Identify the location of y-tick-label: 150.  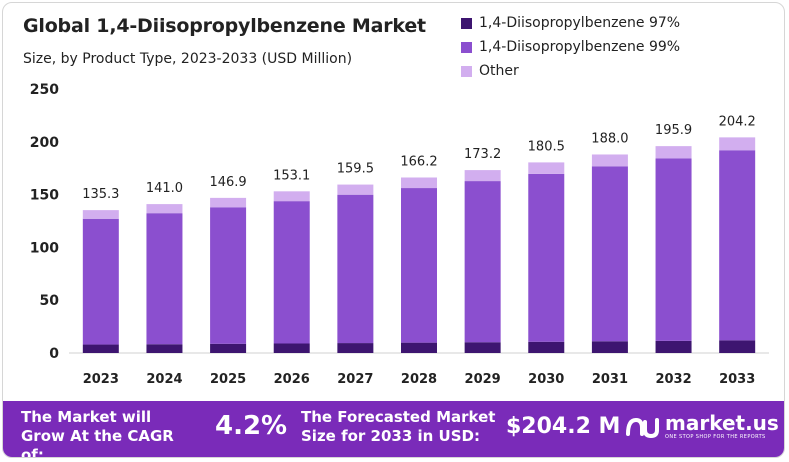
(44, 196).